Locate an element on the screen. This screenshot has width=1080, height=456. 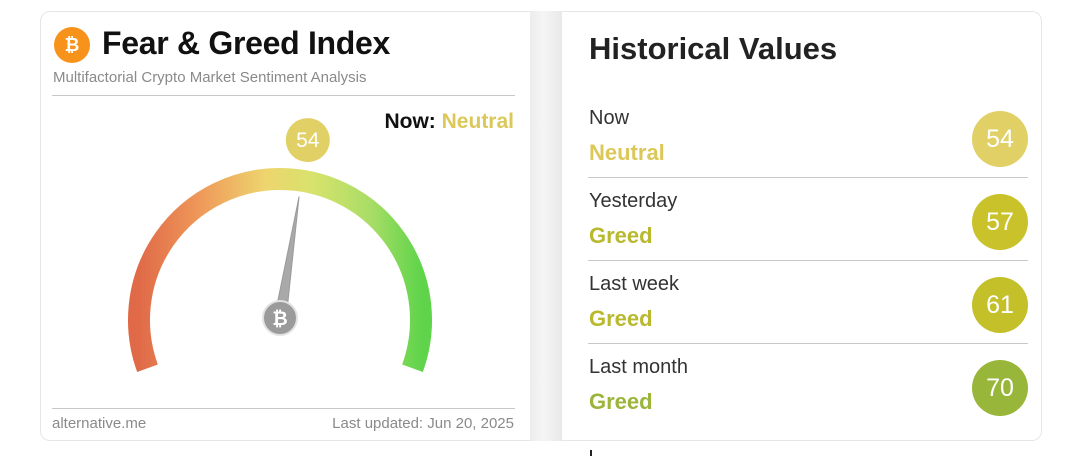
historical-title: Historical Values is located at coordinates (713, 48).